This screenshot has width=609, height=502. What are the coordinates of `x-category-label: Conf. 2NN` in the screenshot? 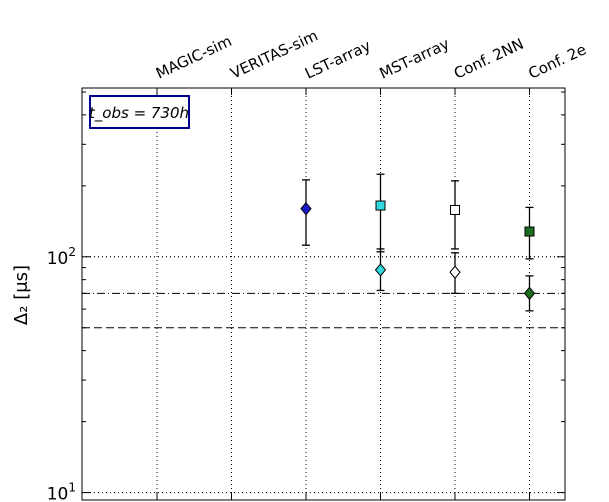 It's located at (488, 59).